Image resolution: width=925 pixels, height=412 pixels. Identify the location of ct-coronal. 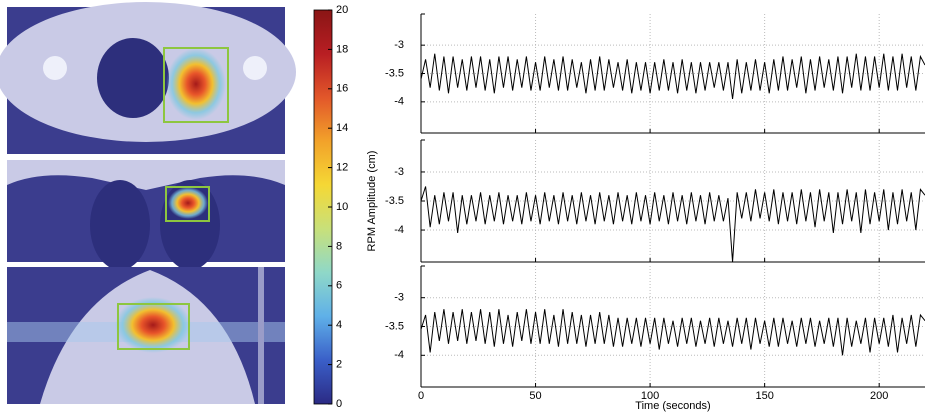
(146, 215).